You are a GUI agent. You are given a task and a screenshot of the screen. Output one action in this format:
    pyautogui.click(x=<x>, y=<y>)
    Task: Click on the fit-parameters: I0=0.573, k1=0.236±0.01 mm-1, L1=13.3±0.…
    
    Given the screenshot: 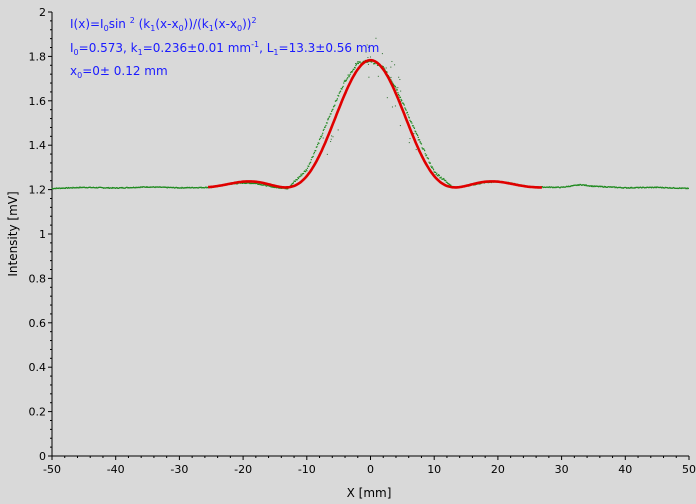 What is the action you would take?
    pyautogui.click(x=225, y=48)
    